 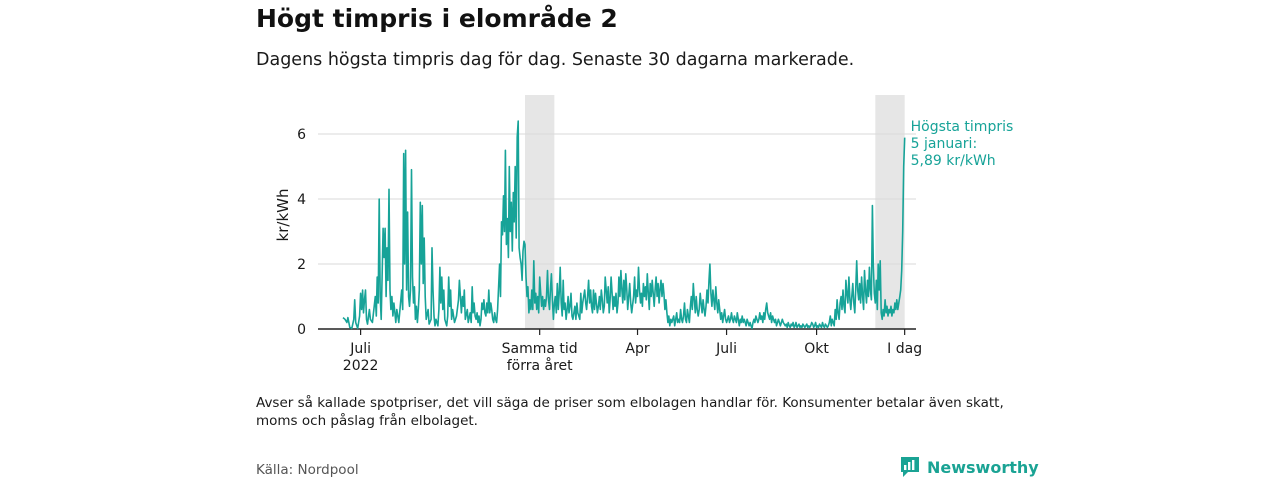 What do you see at coordinates (540, 357) in the screenshot?
I see `x-tick-label-2: Samma tid förra året` at bounding box center [540, 357].